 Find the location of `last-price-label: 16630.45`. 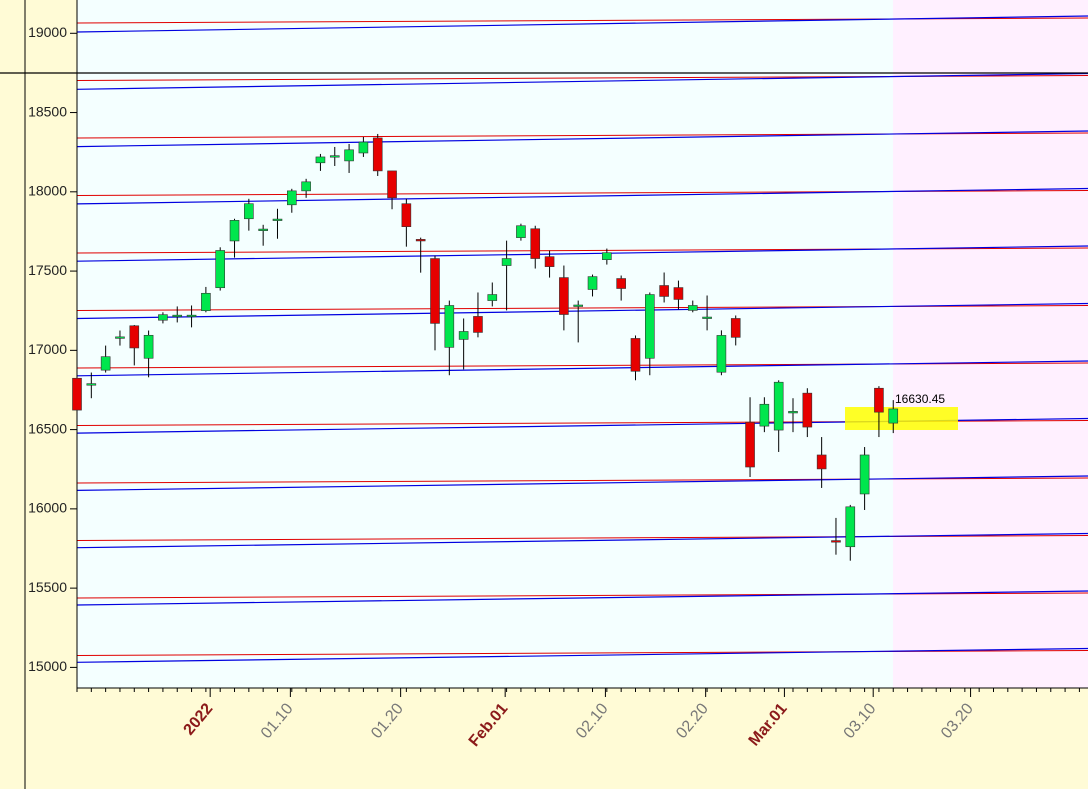

last-price-label: 16630.45 is located at coordinates (920, 399).